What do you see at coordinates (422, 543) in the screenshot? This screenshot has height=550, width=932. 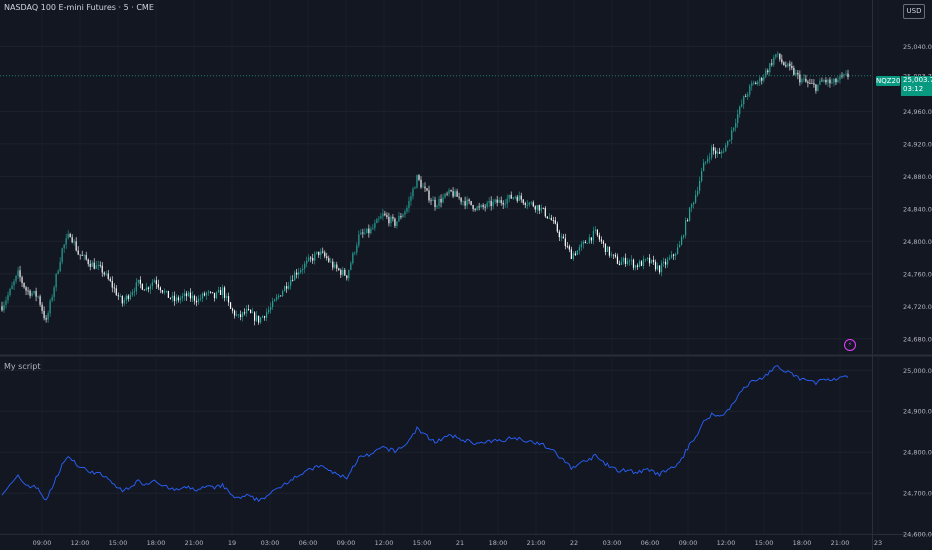 I see `x-tick-label: 15:00` at bounding box center [422, 543].